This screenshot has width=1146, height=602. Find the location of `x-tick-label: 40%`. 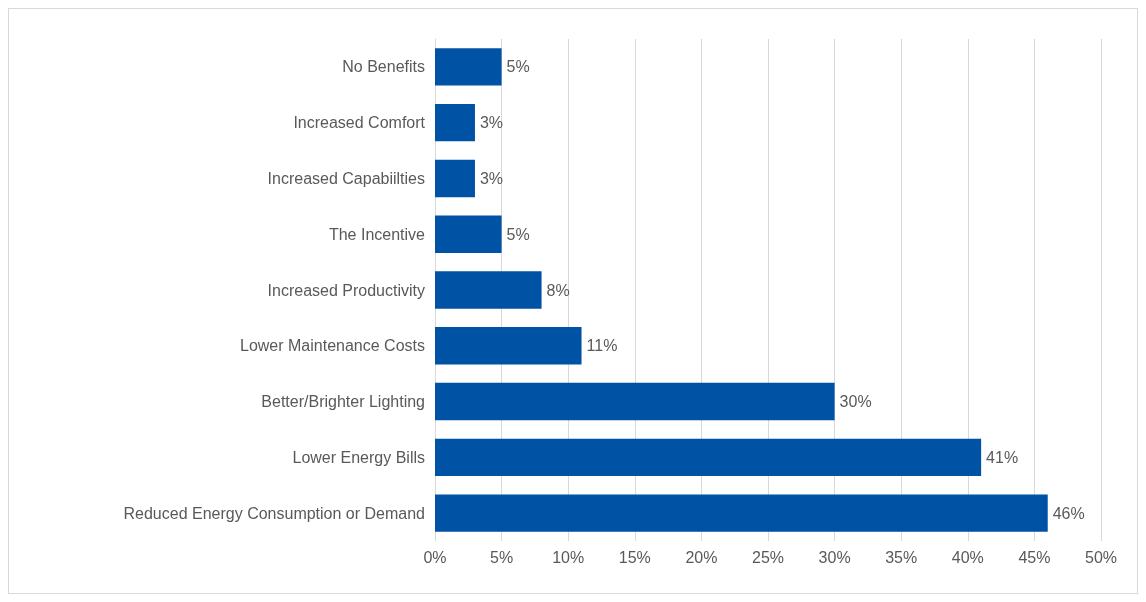

x-tick-label: 40% is located at coordinates (967, 557).